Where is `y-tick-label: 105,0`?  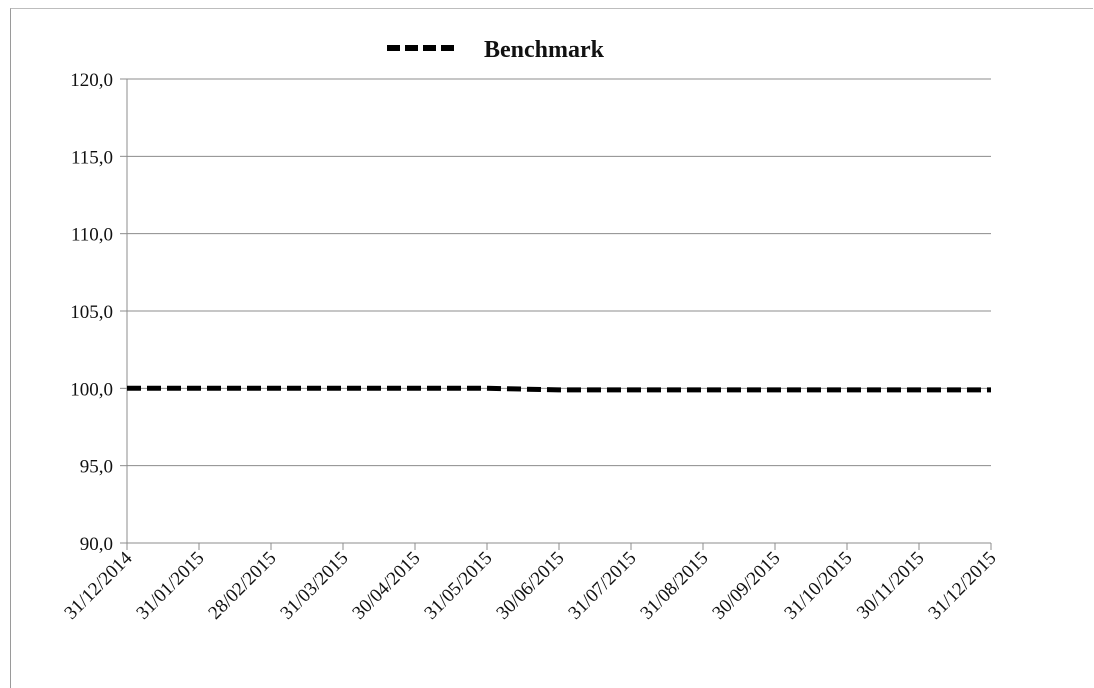 y-tick-label: 105,0 is located at coordinates (91, 312).